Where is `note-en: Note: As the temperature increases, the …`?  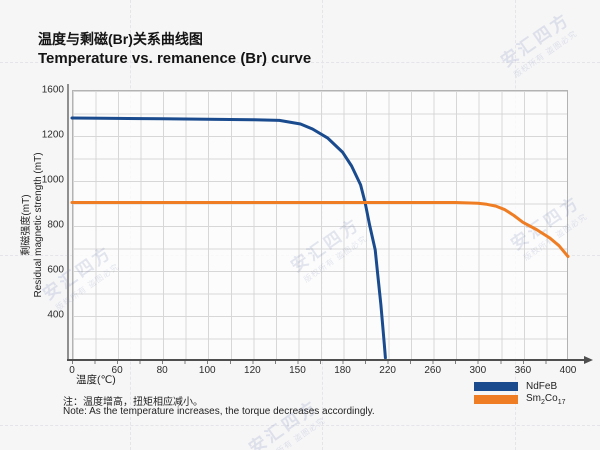
note-en: Note: As the temperature increases, the … is located at coordinates (219, 411).